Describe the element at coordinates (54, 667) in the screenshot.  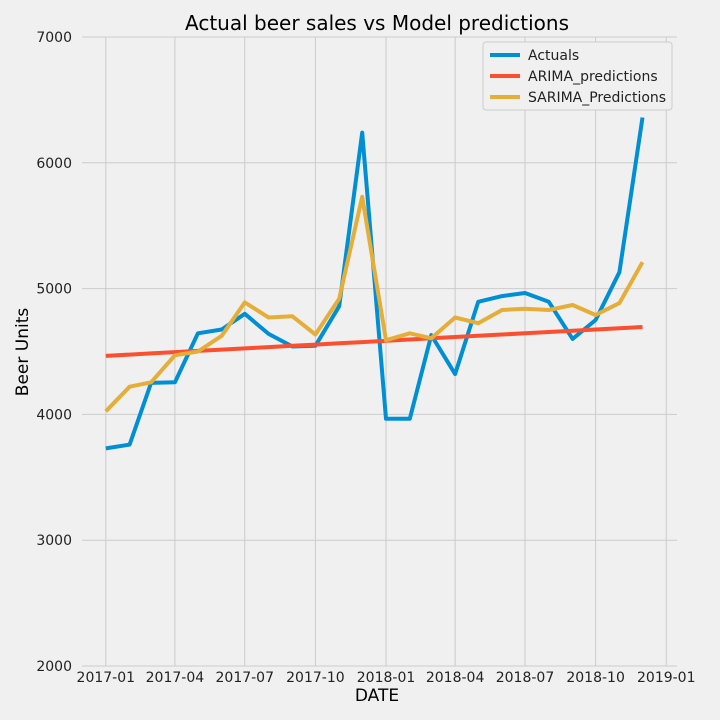
I see `y-tick-label: 2000` at that location.